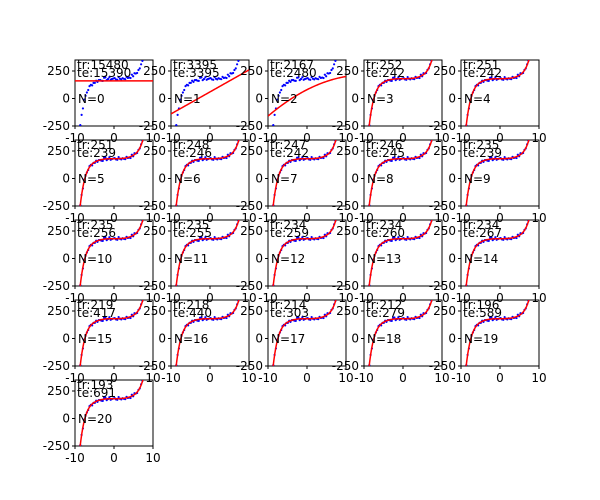 This screenshot has height=500, width=600. Describe the element at coordinates (380, 99) in the screenshot. I see `degree-label: N=3` at that location.